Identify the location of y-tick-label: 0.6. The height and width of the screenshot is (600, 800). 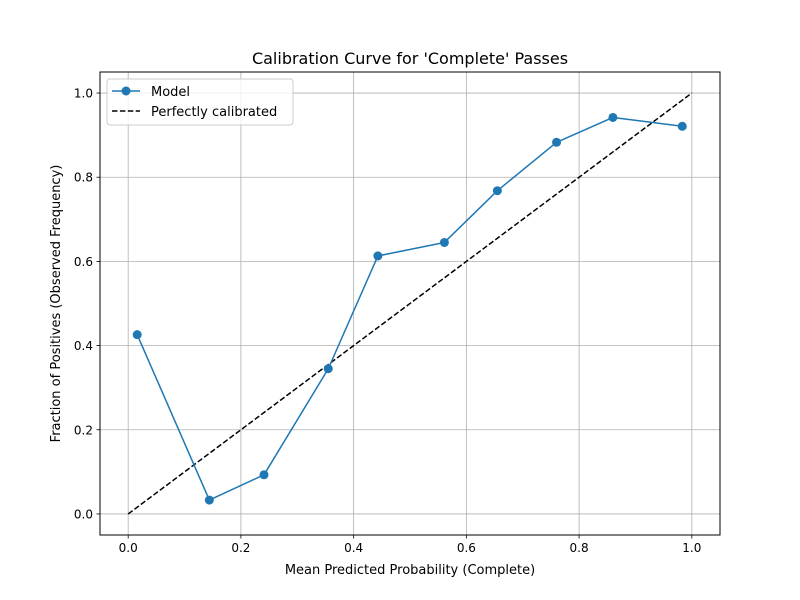
(83, 262).